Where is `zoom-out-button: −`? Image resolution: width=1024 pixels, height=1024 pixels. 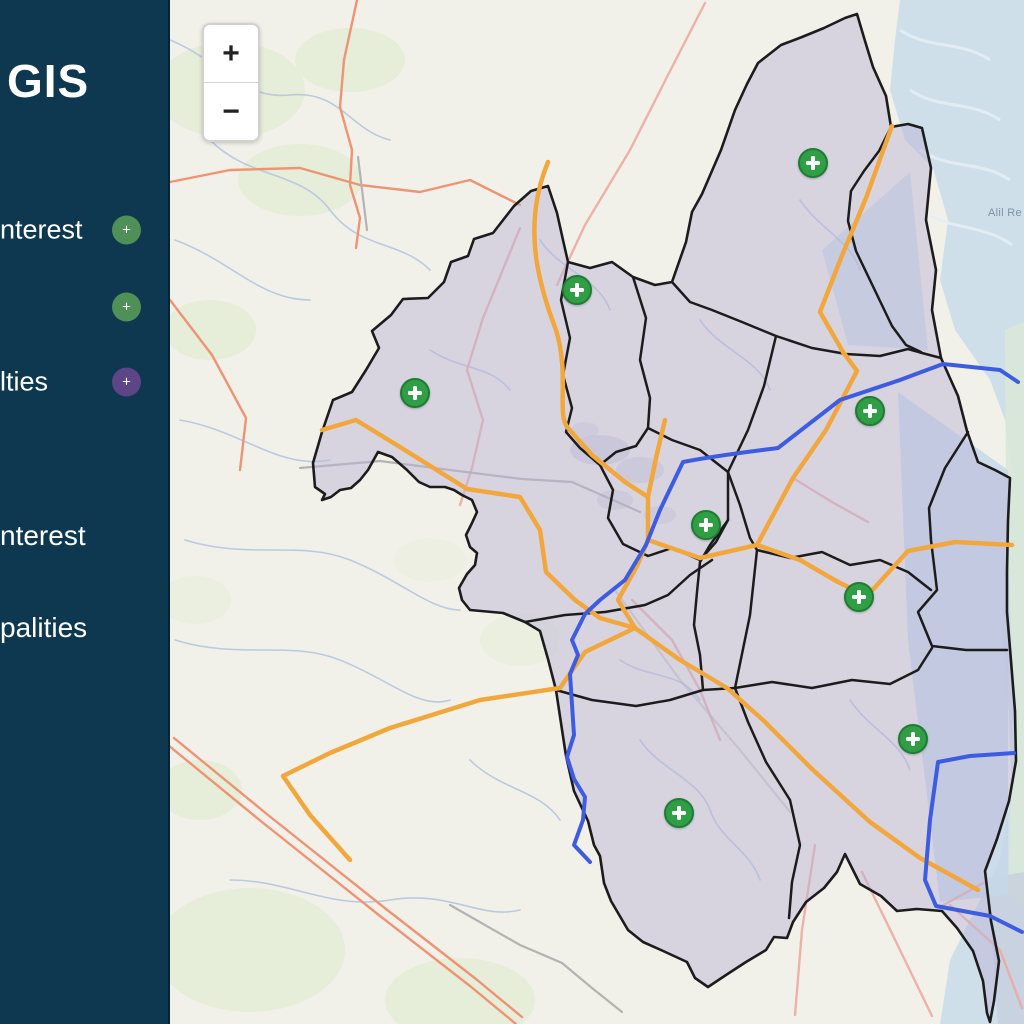 zoom-out-button: − is located at coordinates (231, 111).